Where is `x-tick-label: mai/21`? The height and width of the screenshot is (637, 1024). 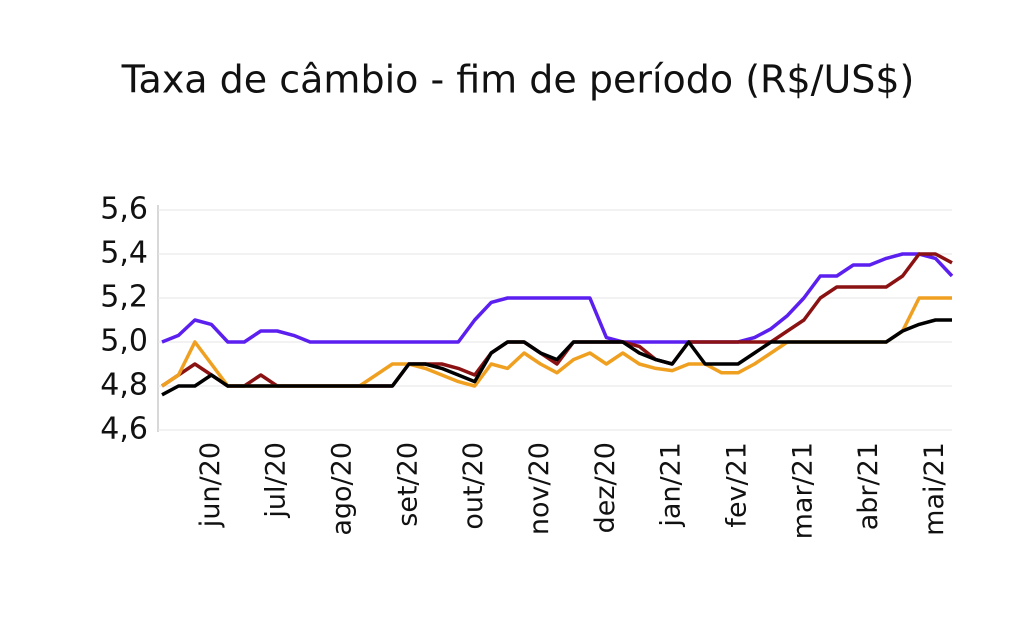
x-tick-label: mai/21 is located at coordinates (934, 489).